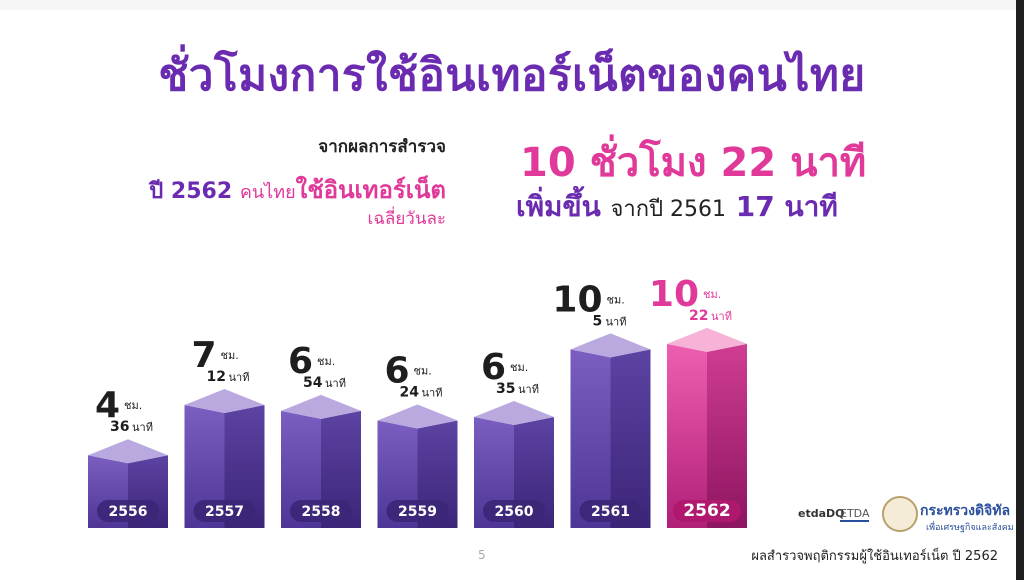 The height and width of the screenshot is (580, 1024). What do you see at coordinates (512, 5) in the screenshot?
I see `top-strip` at bounding box center [512, 5].